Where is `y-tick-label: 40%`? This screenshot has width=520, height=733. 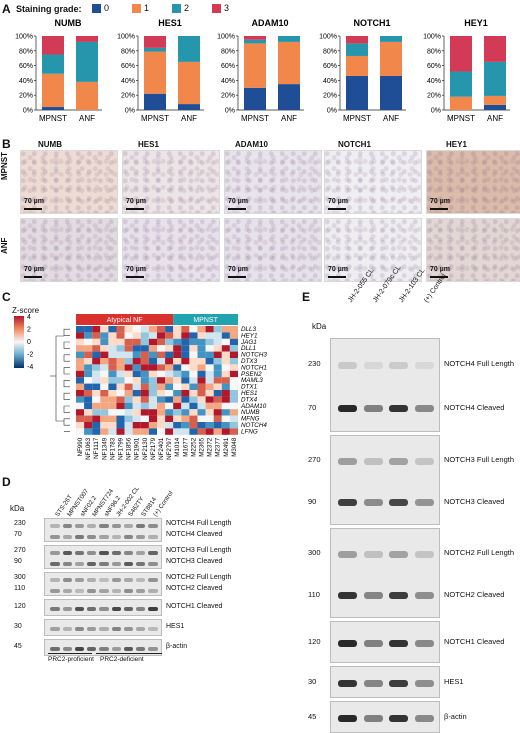
y-tick-label: 40% is located at coordinates (330, 81).